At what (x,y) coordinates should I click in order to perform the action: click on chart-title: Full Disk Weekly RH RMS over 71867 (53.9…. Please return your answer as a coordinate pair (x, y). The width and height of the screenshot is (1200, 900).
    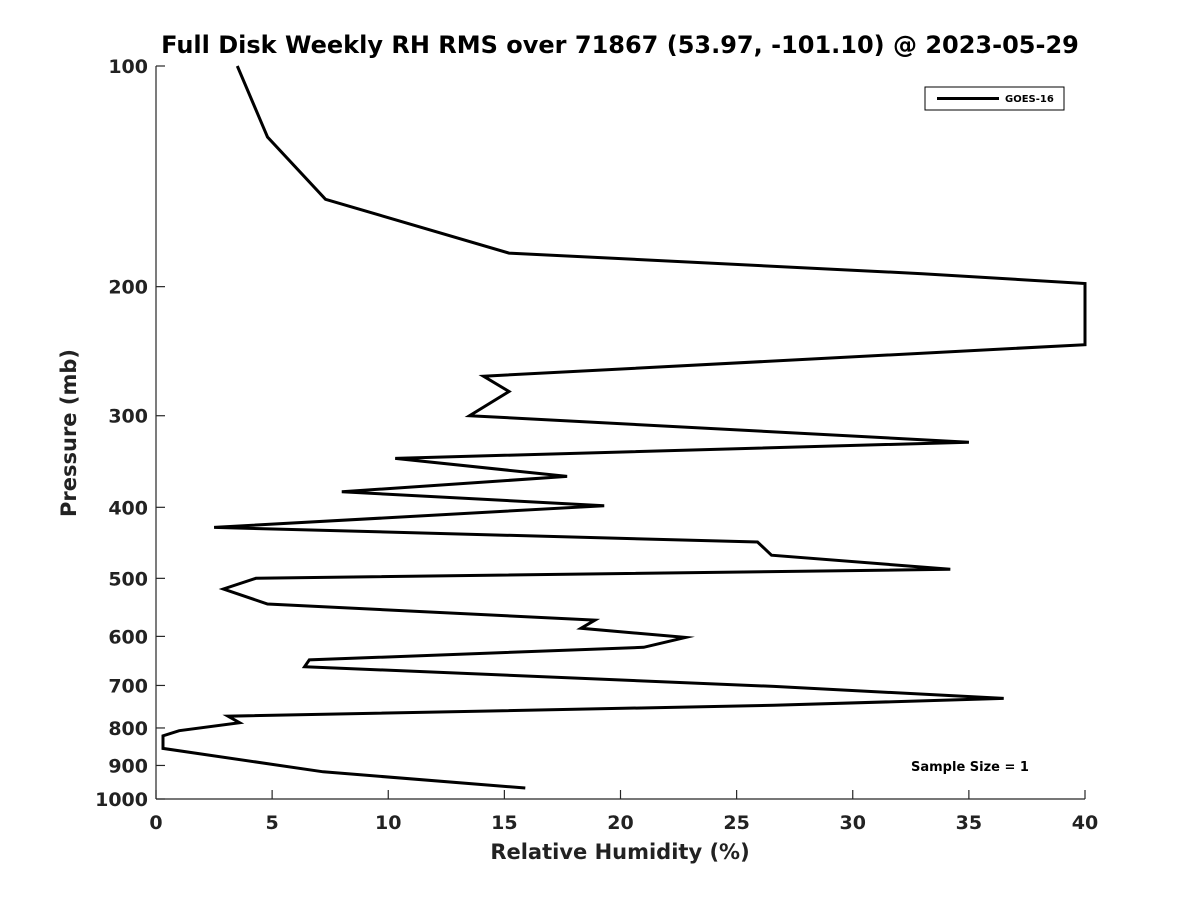
    Looking at the image, I should click on (620, 45).